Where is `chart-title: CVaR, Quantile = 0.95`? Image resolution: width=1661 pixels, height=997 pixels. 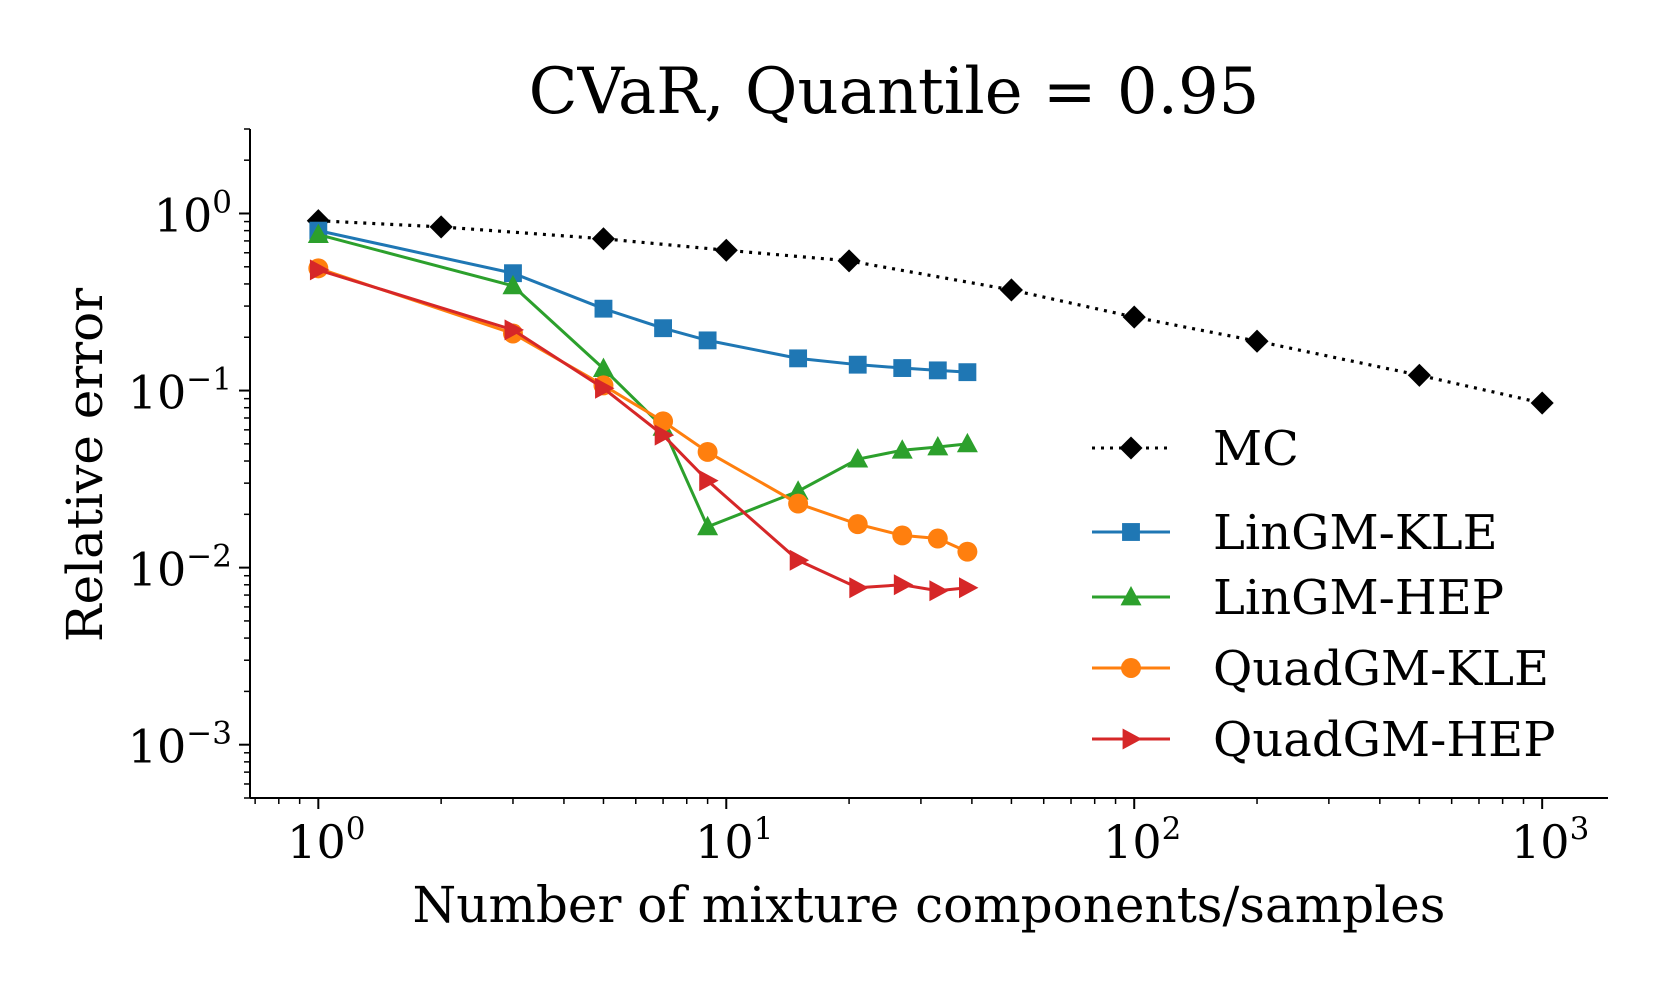 chart-title: CVaR, Quantile = 0.95 is located at coordinates (894, 92).